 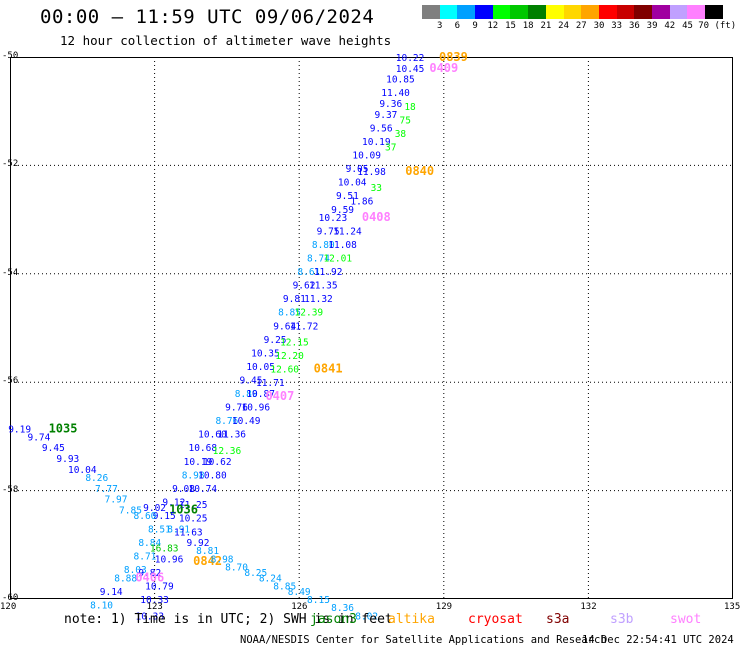 What do you see at coordinates (236, 408) in the screenshot?
I see `wave-height-label: 9.76` at bounding box center [236, 408].